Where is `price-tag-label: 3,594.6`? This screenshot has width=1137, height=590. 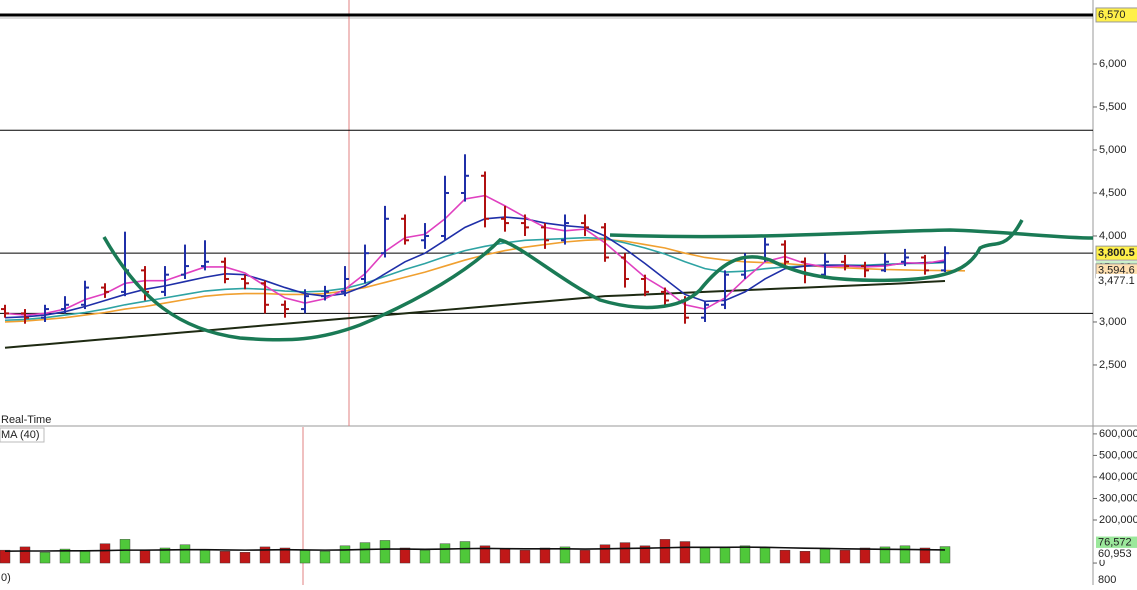
price-tag-label: 3,594.6 is located at coordinates (1116, 271).